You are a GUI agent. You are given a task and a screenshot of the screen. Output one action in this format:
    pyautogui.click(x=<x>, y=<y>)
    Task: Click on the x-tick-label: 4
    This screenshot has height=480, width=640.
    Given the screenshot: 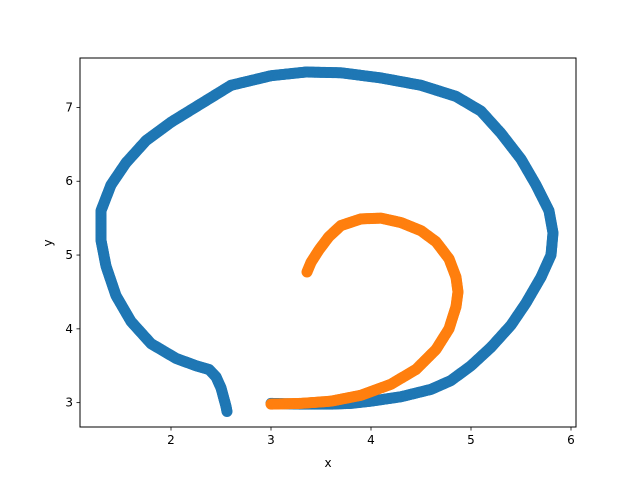 What is the action you would take?
    pyautogui.click(x=371, y=440)
    